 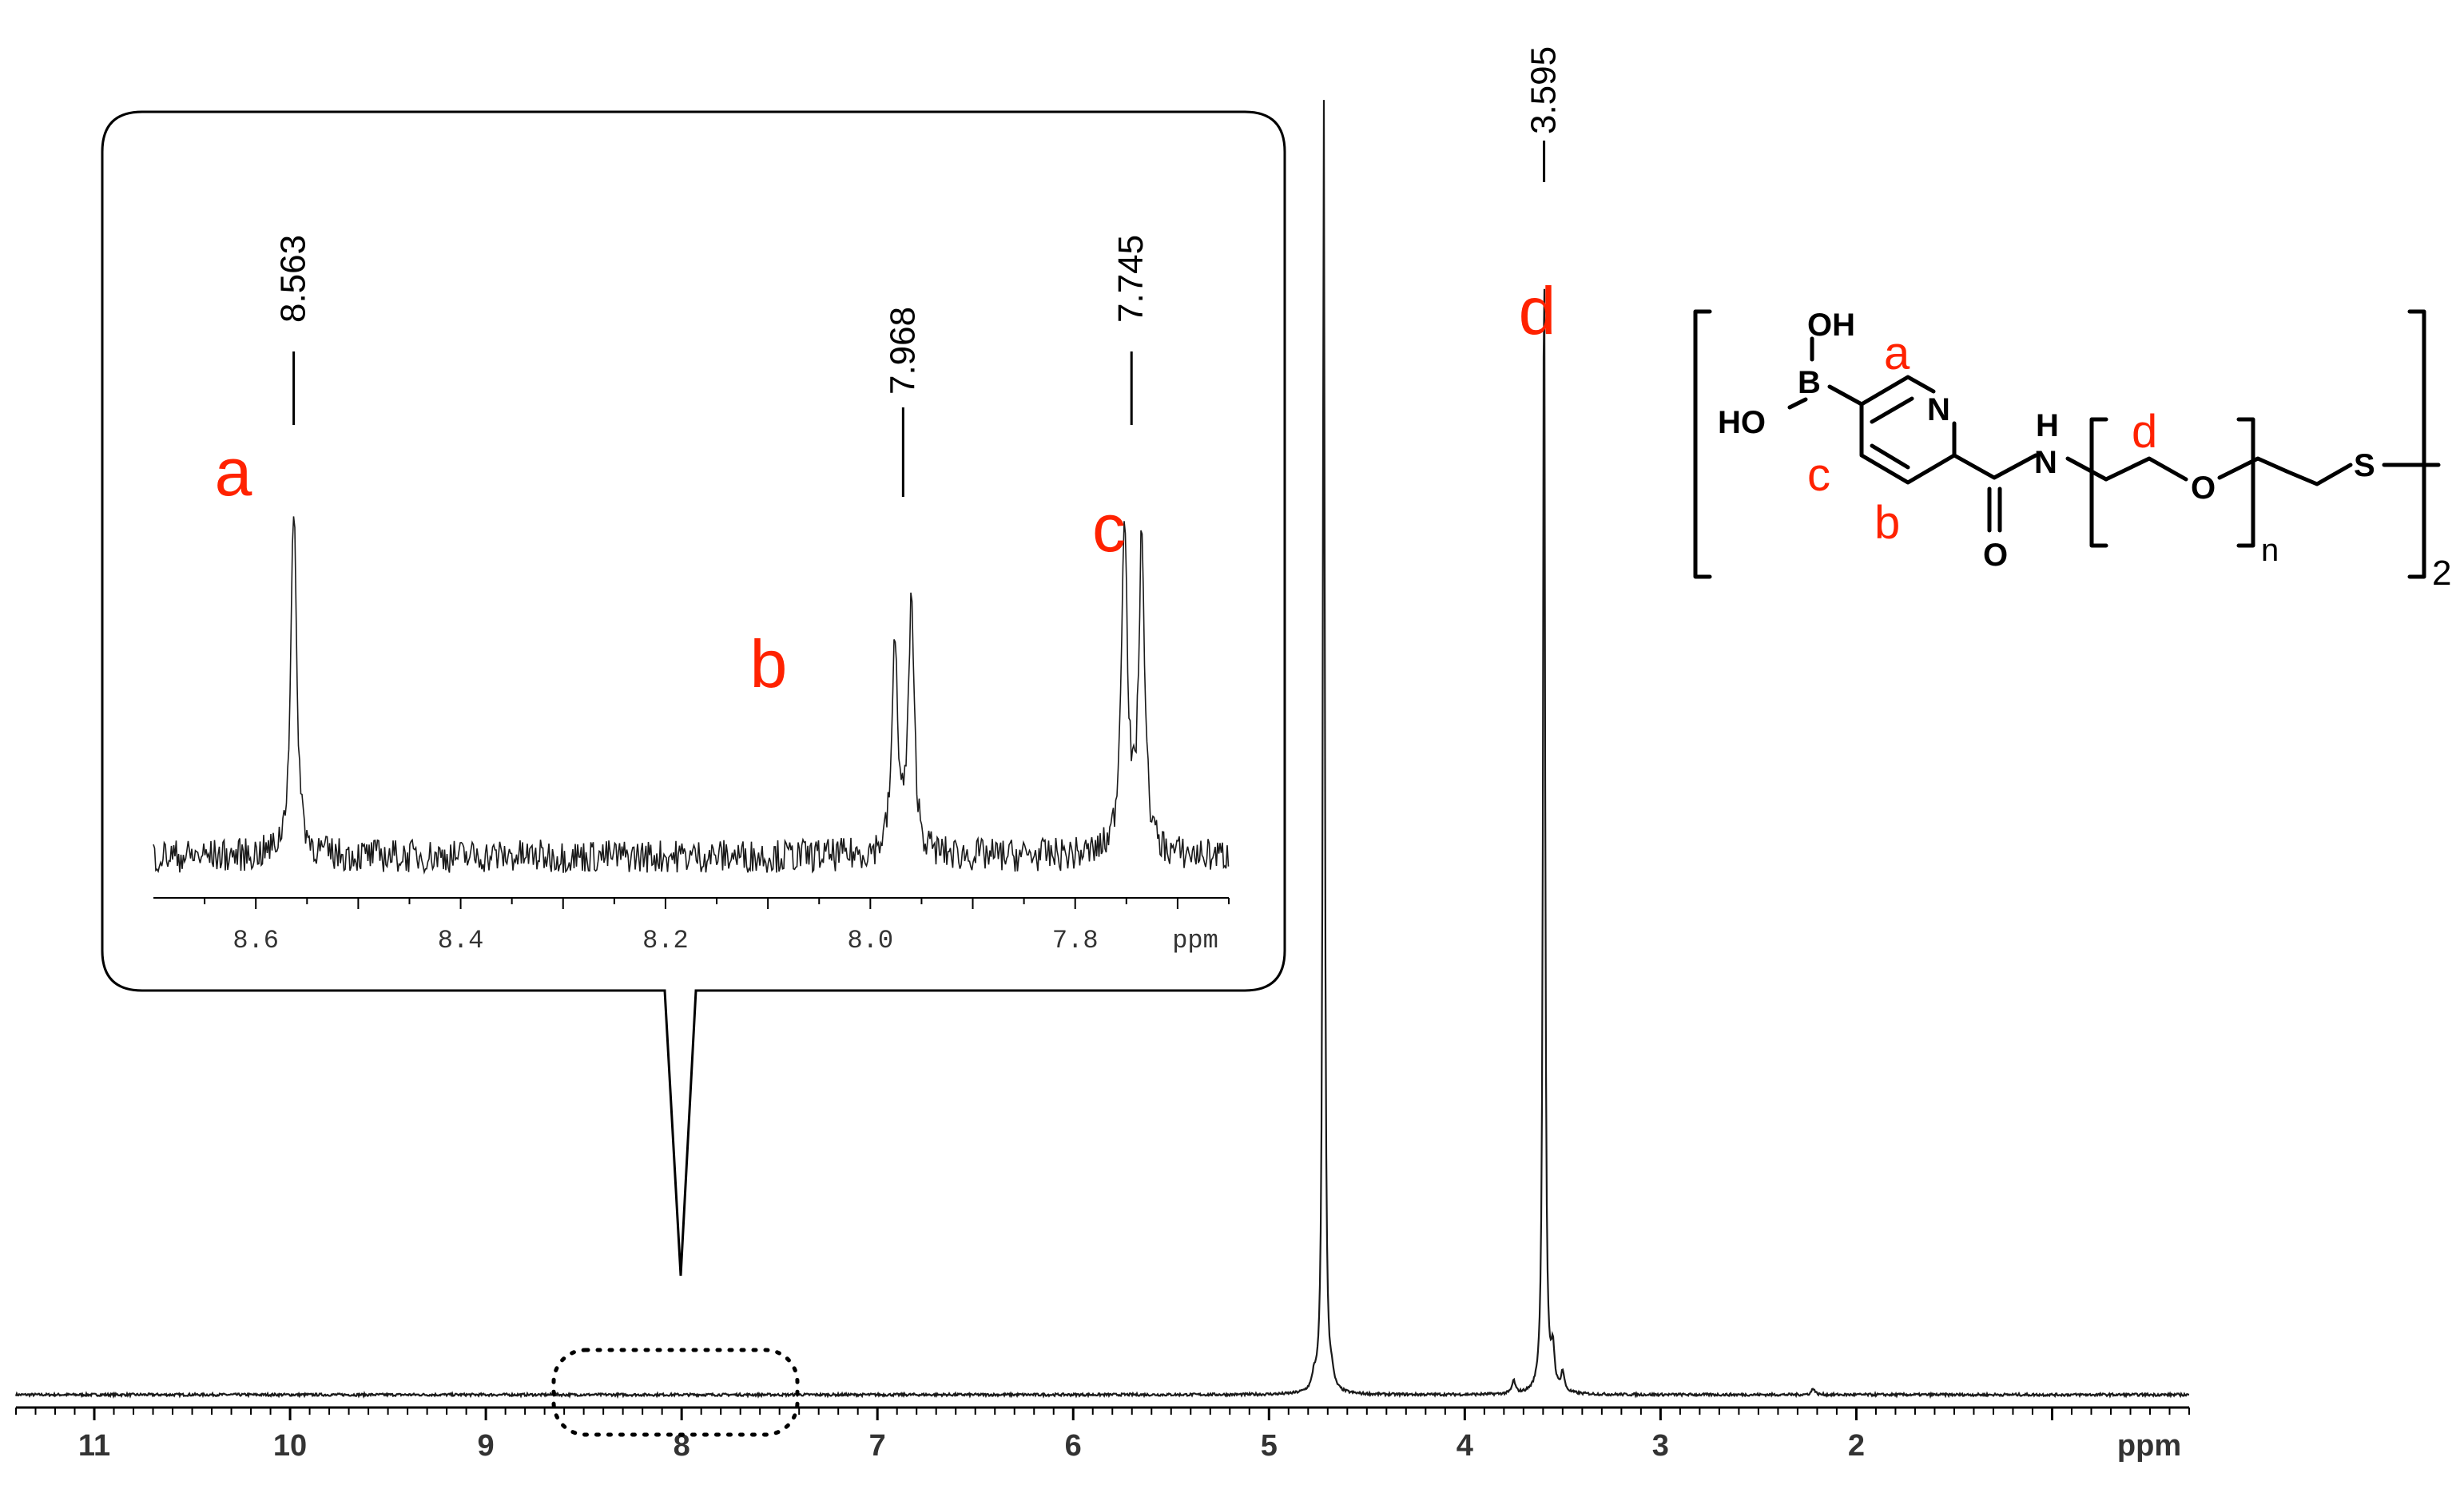 I want to click on main-tick-label: 8, so click(x=682, y=1446).